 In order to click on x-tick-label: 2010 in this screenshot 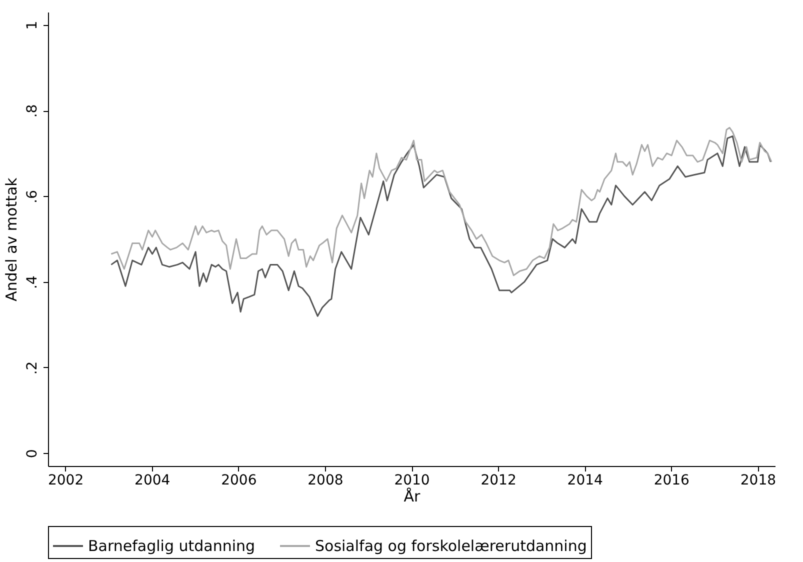, I will do `click(412, 480)`.